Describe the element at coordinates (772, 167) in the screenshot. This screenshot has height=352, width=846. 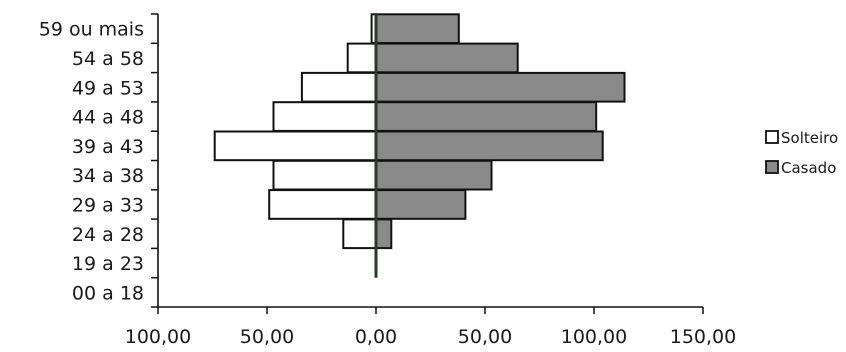
I see `legend-swatch-casado` at that location.